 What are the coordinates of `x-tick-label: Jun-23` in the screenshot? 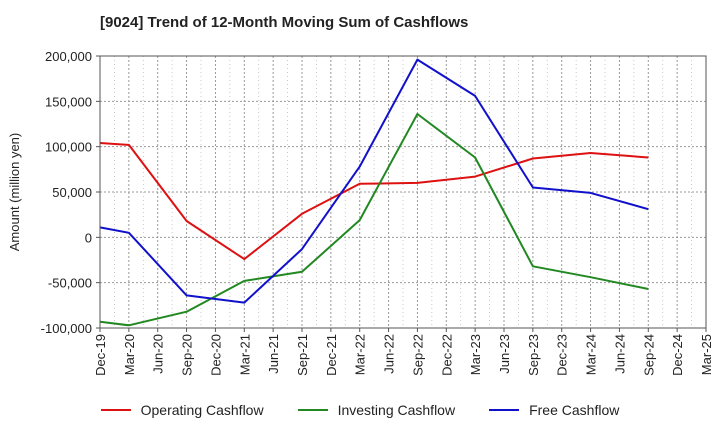 It's located at (504, 354).